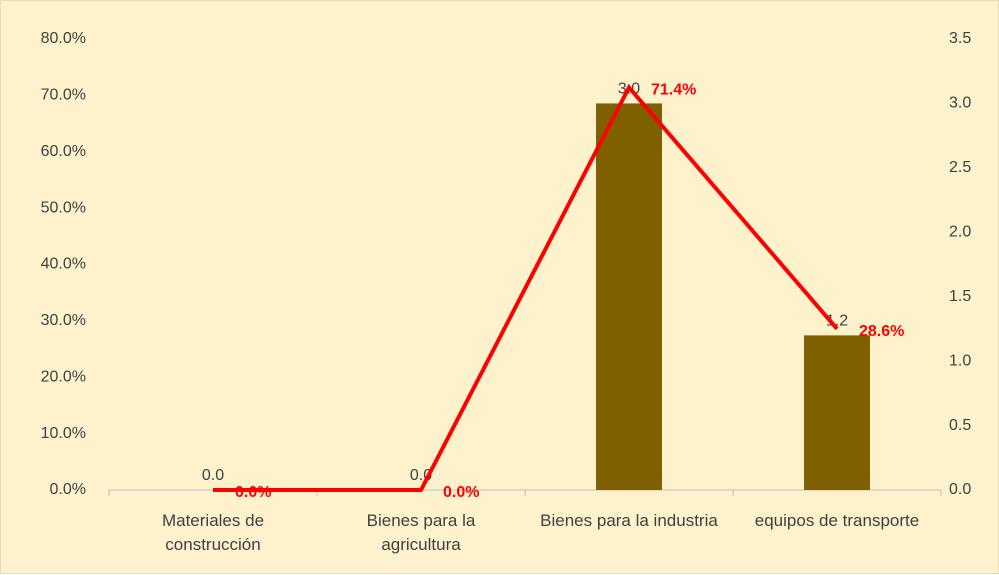 Image resolution: width=999 pixels, height=575 pixels. What do you see at coordinates (63, 207) in the screenshot?
I see `y-tick-label: 50.0%` at bounding box center [63, 207].